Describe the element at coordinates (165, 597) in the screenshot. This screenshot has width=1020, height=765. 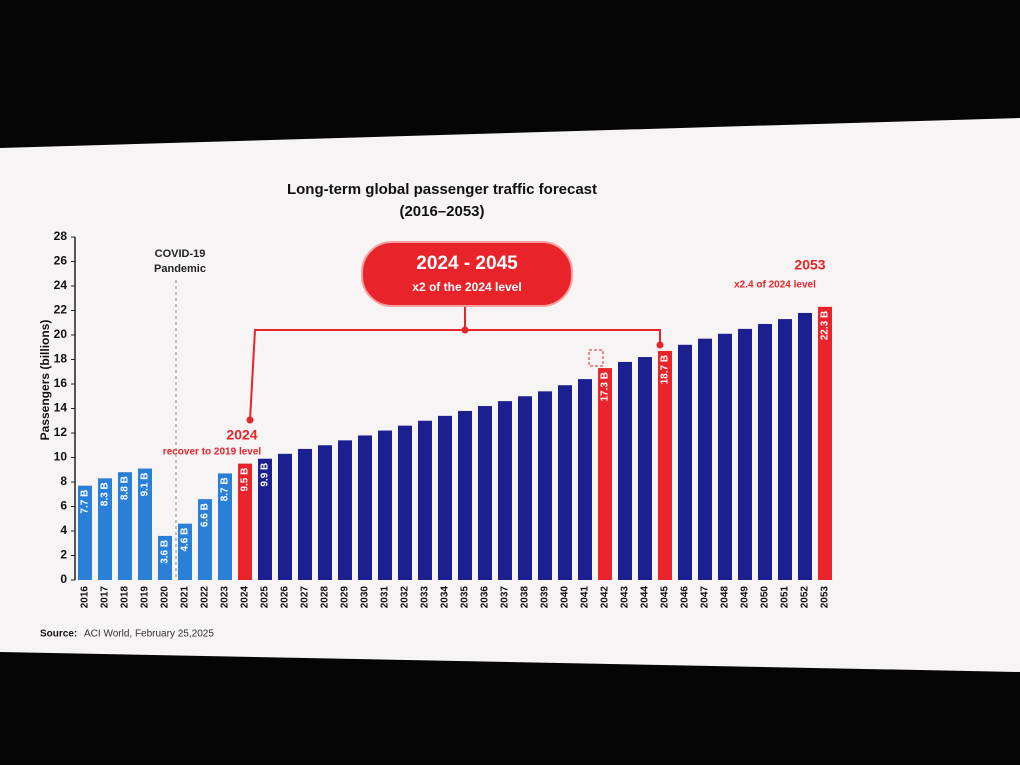
I see `x-tick-label: 2020` at that location.